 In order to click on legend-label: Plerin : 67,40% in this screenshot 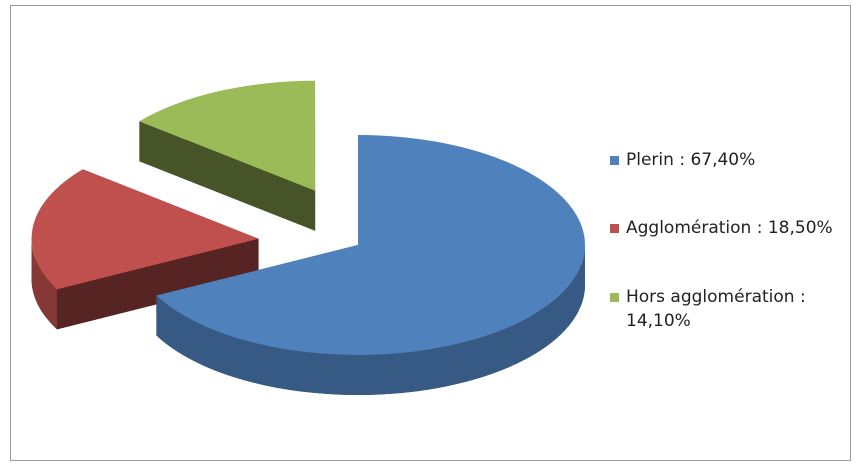, I will do `click(691, 160)`.